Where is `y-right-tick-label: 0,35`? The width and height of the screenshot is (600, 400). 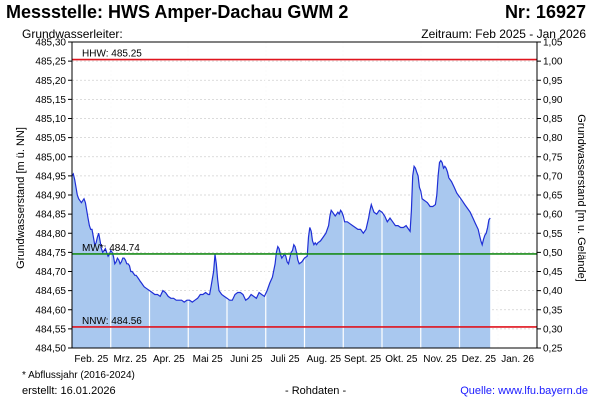
y-right-tick-label: 0,35 is located at coordinates (553, 310).